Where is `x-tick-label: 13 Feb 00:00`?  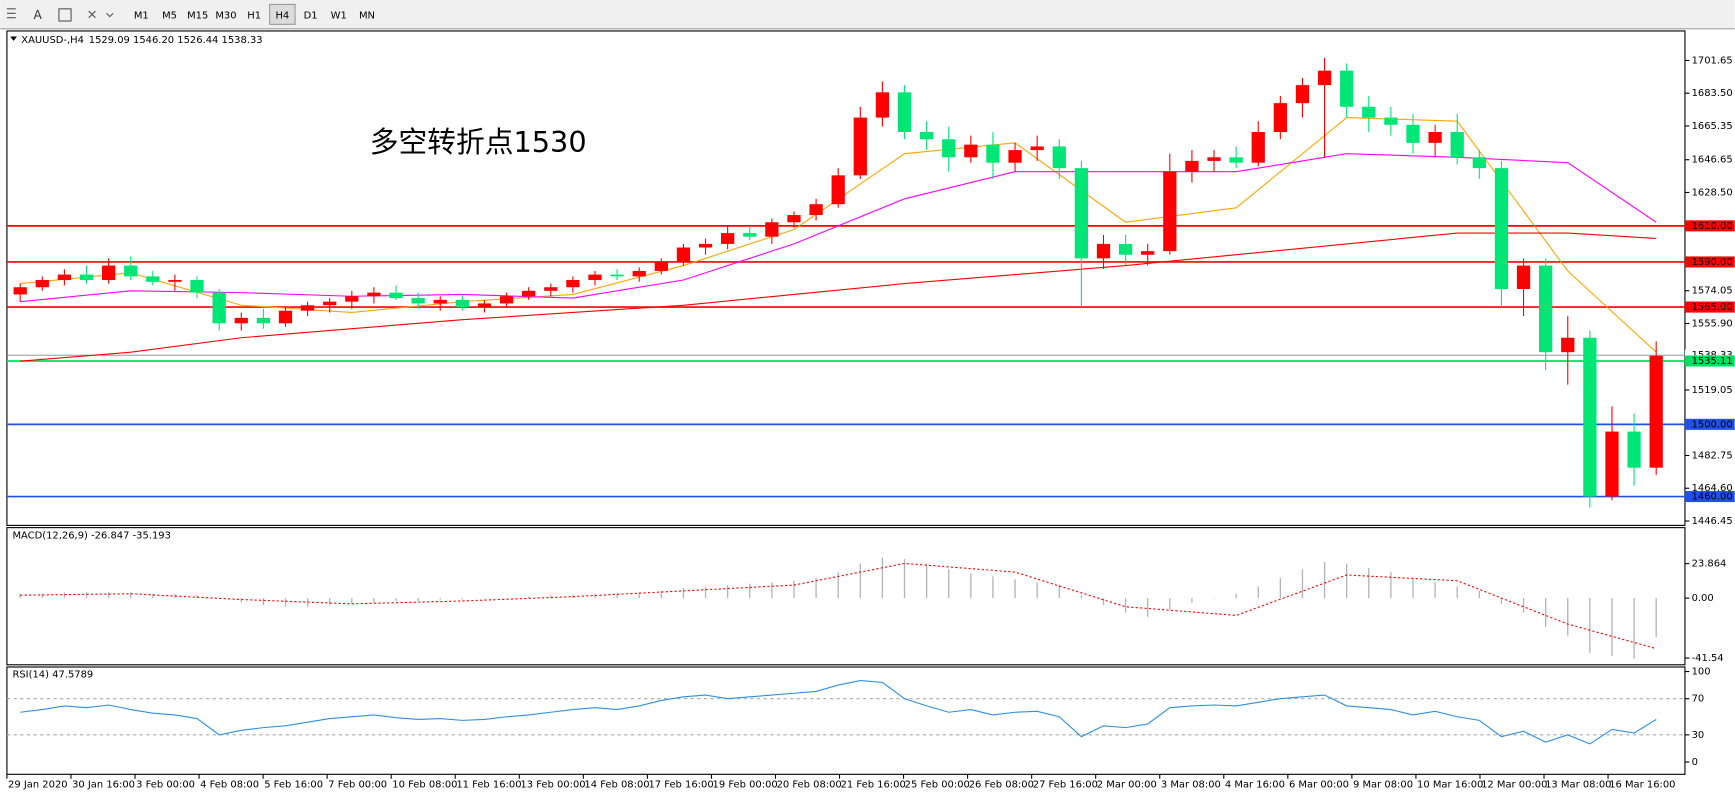 x-tick-label: 13 Feb 00:00 is located at coordinates (552, 784).